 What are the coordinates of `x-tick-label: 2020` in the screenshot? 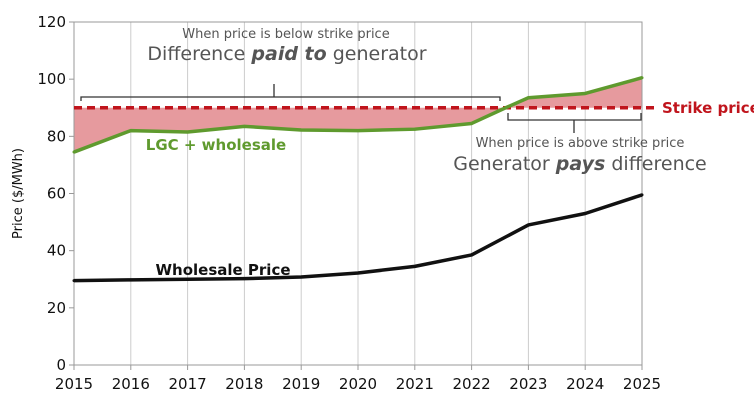 It's located at (358, 384).